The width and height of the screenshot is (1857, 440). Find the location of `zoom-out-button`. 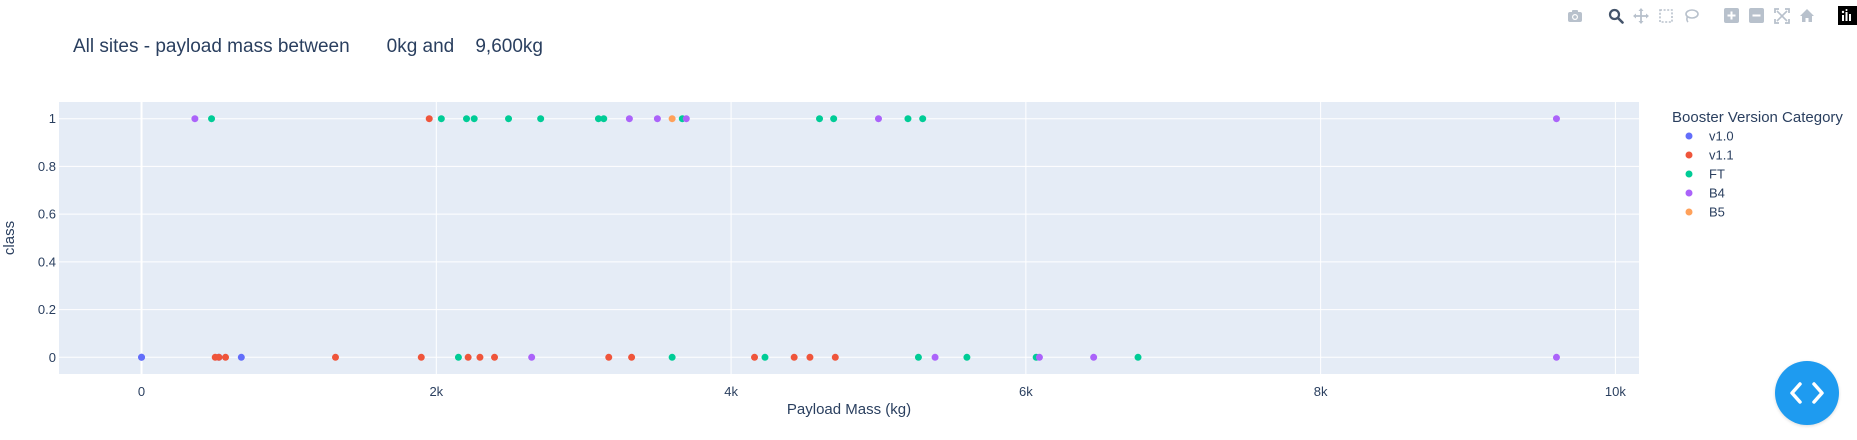

zoom-out-button is located at coordinates (1756, 15).